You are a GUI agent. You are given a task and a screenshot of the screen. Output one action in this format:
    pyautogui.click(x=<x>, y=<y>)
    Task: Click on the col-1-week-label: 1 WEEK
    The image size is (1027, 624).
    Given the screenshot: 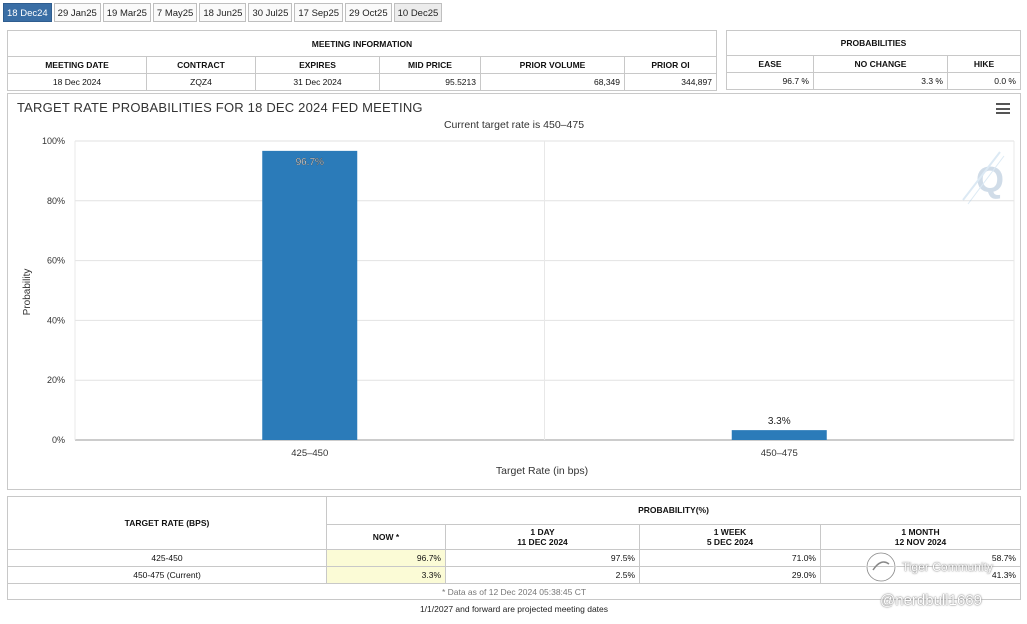 What is the action you would take?
    pyautogui.click(x=730, y=531)
    